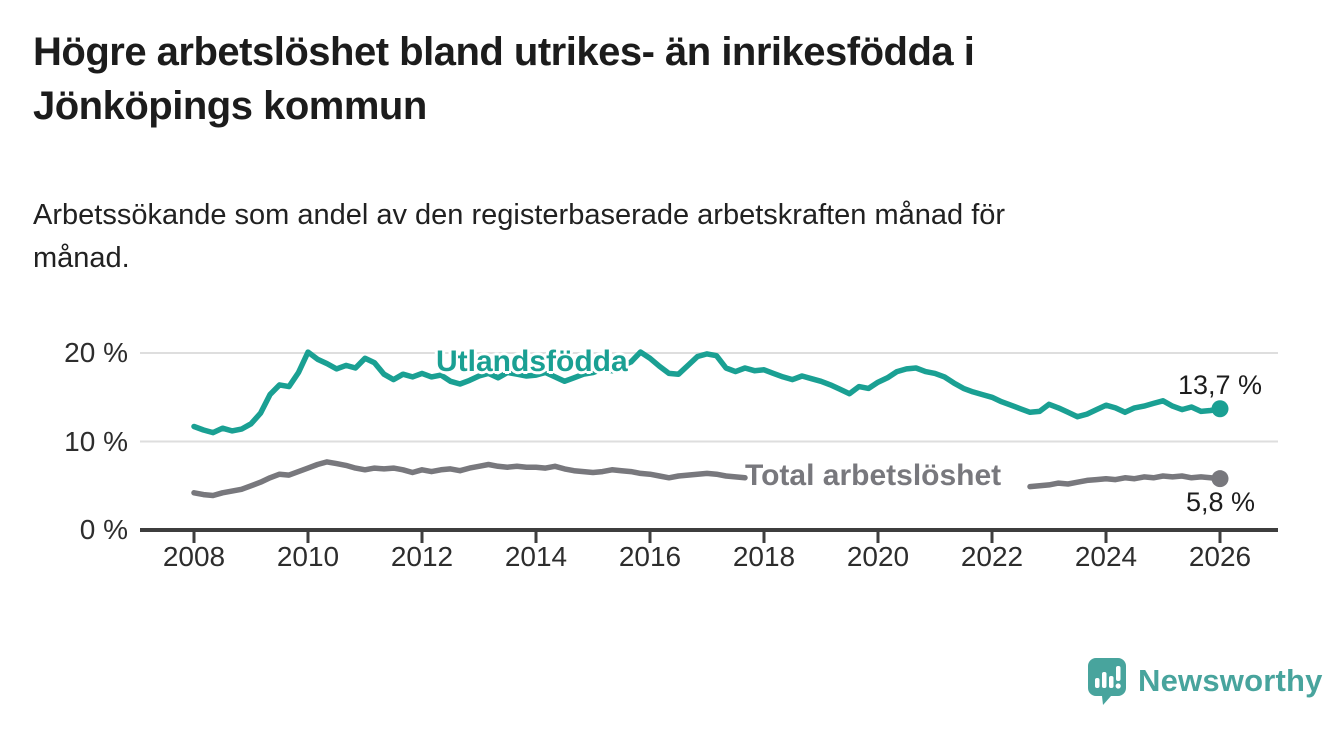 This screenshot has width=1340, height=734. Describe the element at coordinates (1106, 556) in the screenshot. I see `x-tick-label-2024: 2024` at that location.